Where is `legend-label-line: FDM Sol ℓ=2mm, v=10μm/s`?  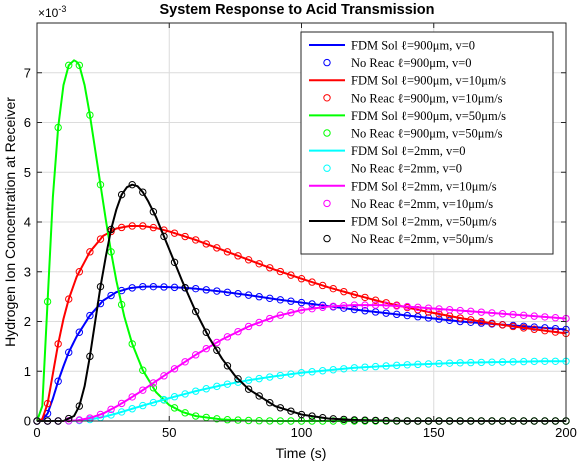
legend-label-line: FDM Sol ℓ=2mm, v=10μm/s is located at coordinates (424, 186).